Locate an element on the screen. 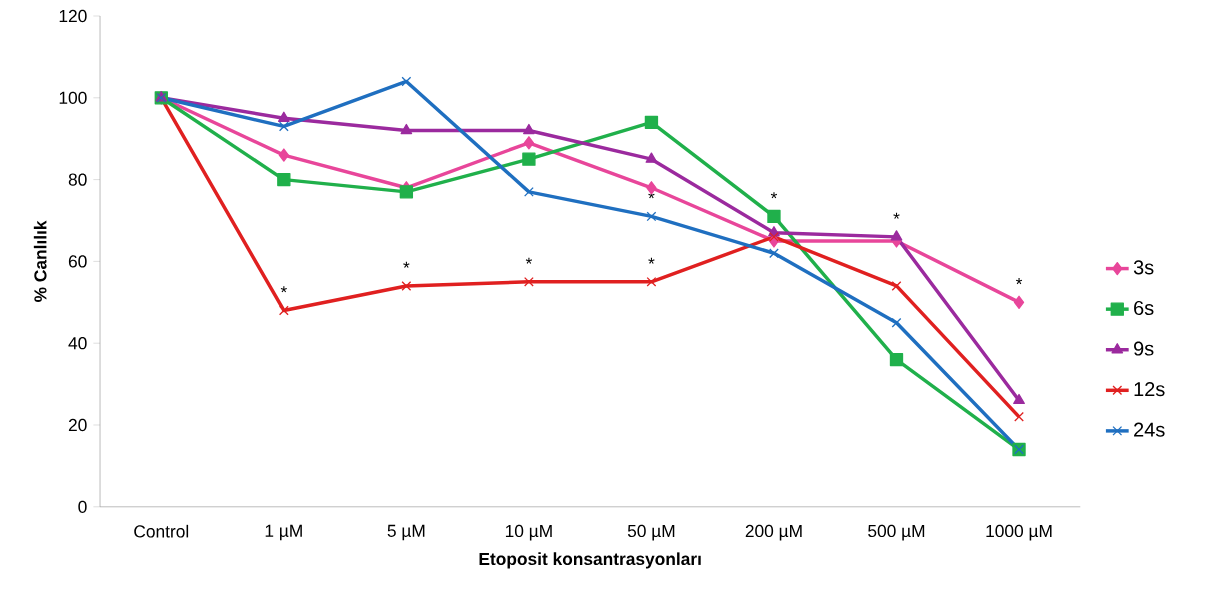 Image resolution: width=1231 pixels, height=604 pixels. legend-label: 6s is located at coordinates (1144, 307).